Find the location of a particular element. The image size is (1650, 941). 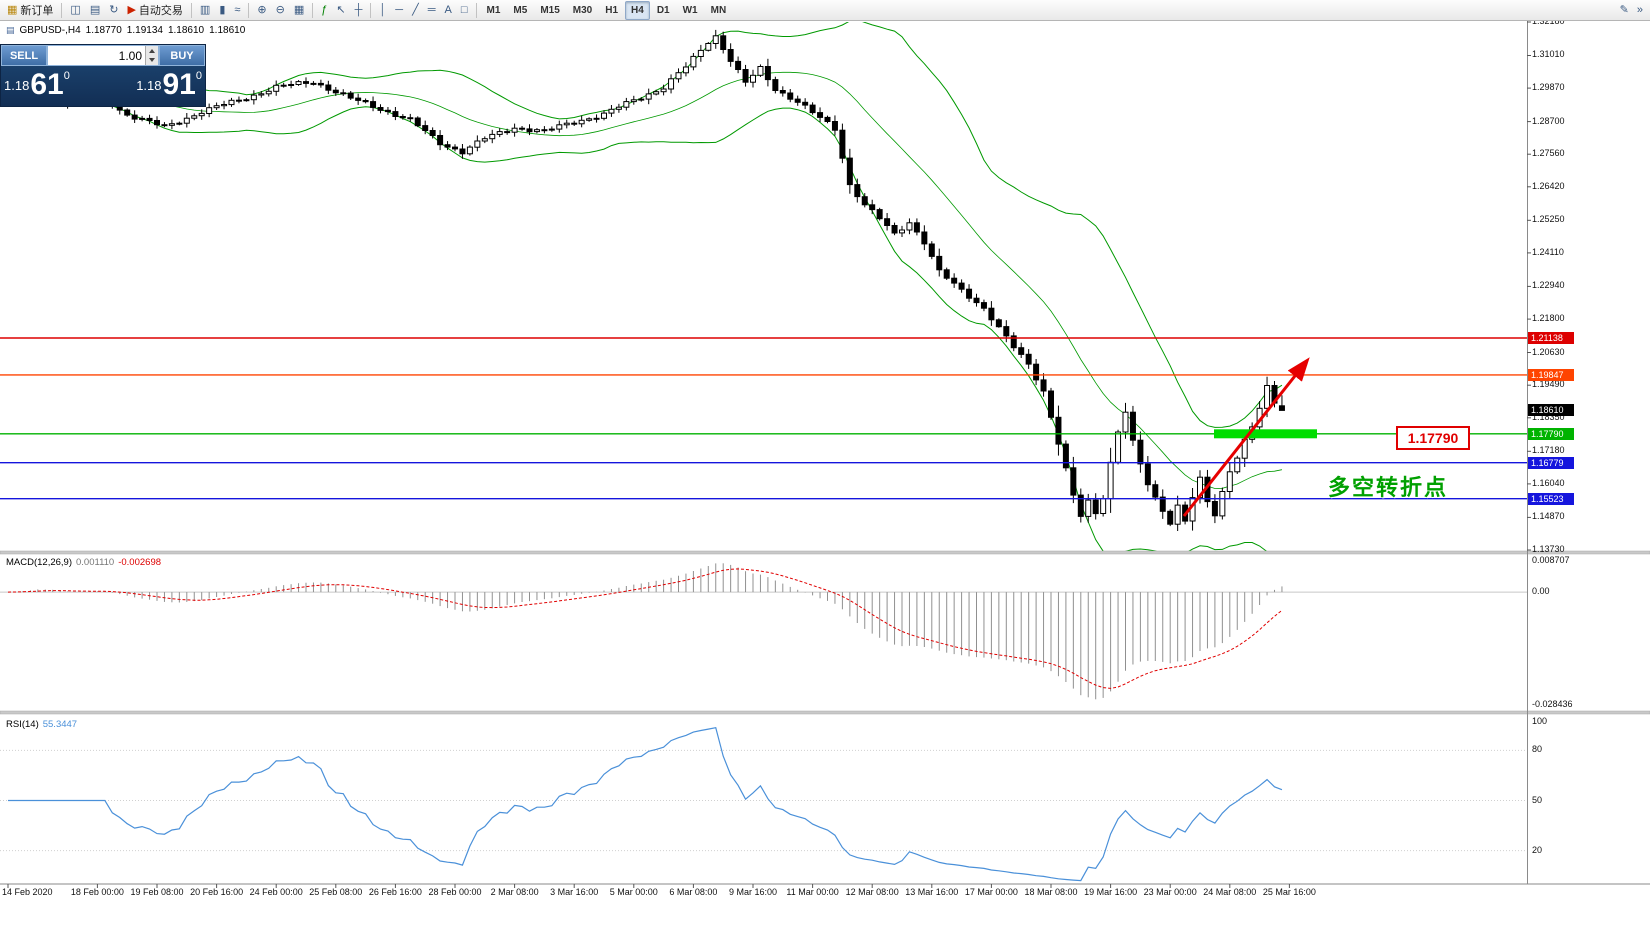

macd-signal-value: -0.002698 is located at coordinates (140, 562).